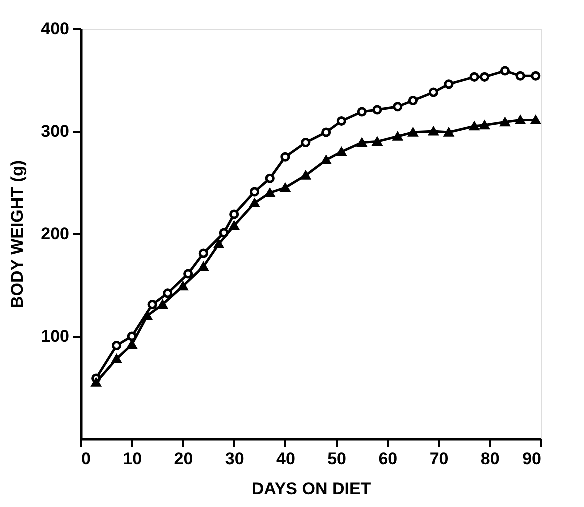 This screenshot has height=507, width=584. I want to click on x-tick-label: 40, so click(286, 459).